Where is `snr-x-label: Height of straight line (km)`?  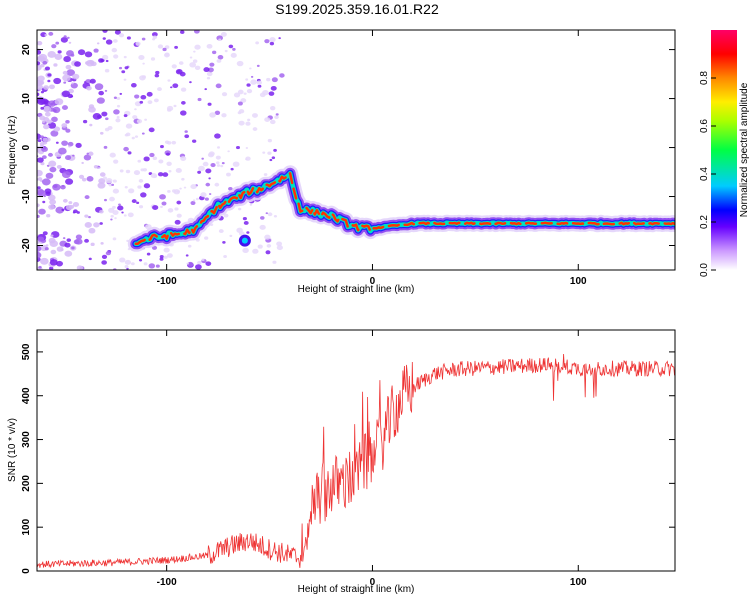
snr-x-label: Height of straight line (km) is located at coordinates (356, 589).